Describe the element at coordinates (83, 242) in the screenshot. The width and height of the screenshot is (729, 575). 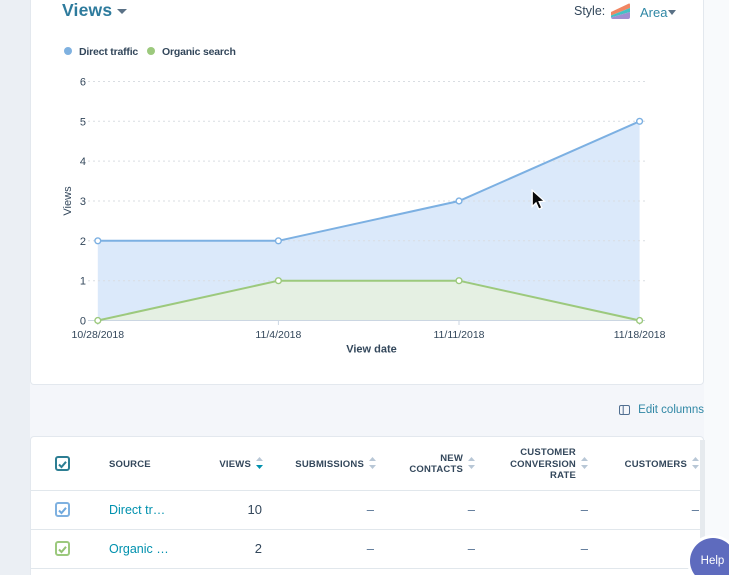
I see `svg-text: 2` at that location.